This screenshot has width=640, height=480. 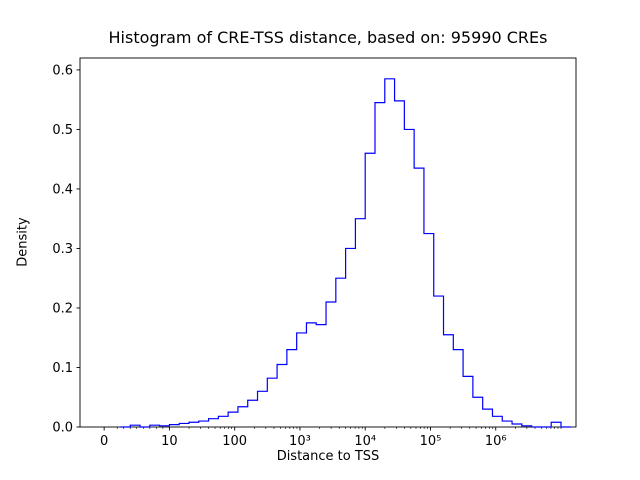 What do you see at coordinates (300, 441) in the screenshot?
I see `x-tick-label: 10³` at bounding box center [300, 441].